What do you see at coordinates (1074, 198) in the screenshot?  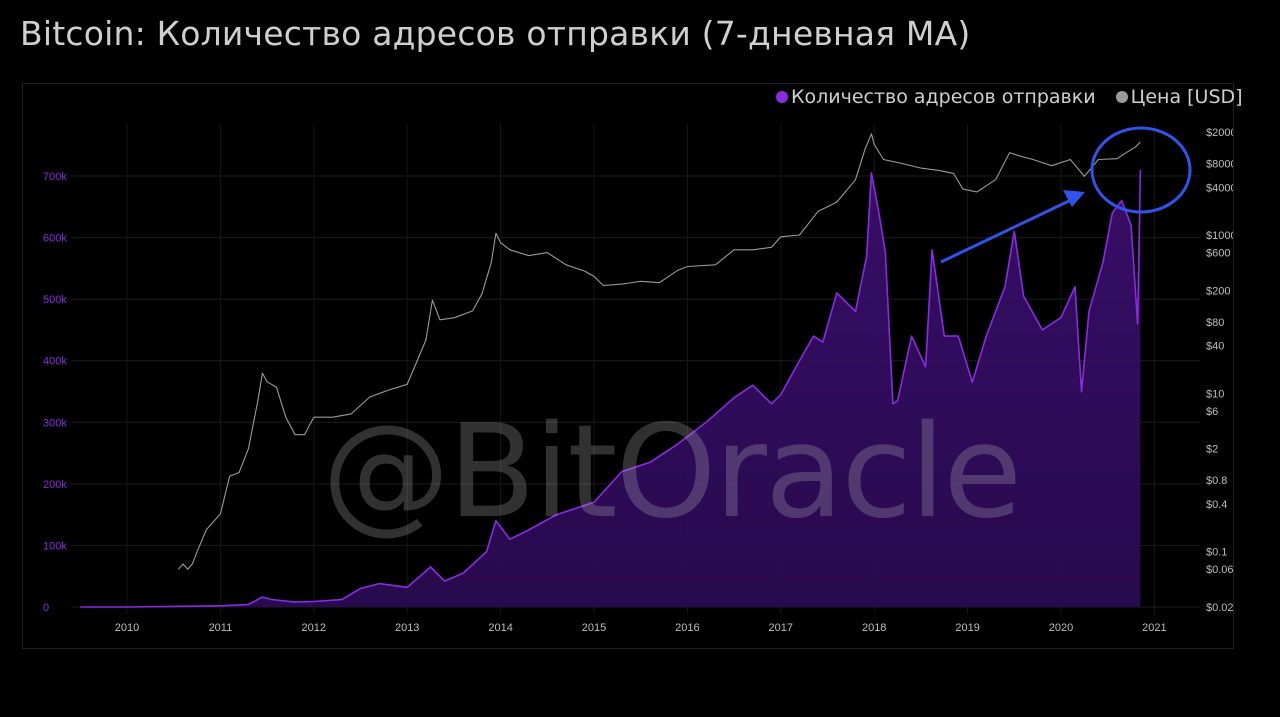 I see `annotation-arrow-head` at bounding box center [1074, 198].